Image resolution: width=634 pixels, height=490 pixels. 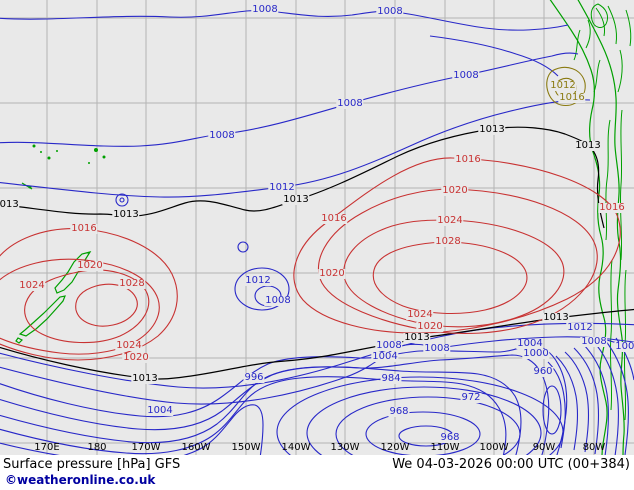 What do you see at coordinates (19, 340) in the screenshot?
I see `coastline-stewart-island` at bounding box center [19, 340].